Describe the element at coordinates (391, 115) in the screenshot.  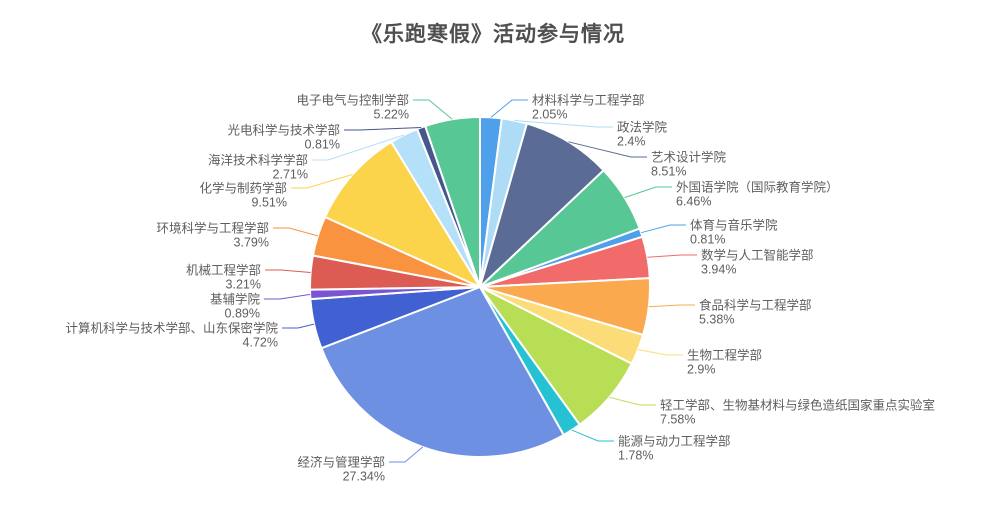
I see `slice-percent-label-18: 5.22%` at that location.